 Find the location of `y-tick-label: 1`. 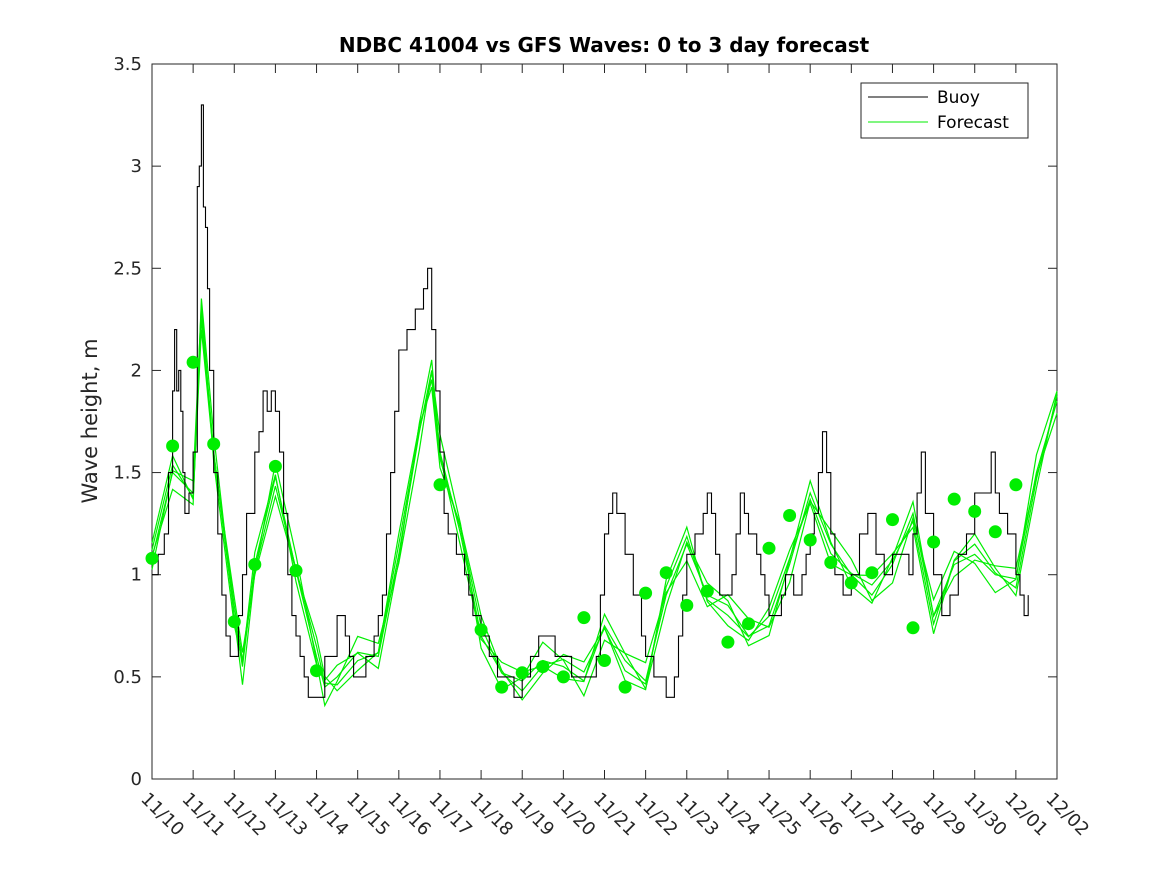

y-tick-label: 1 is located at coordinates (136, 575).